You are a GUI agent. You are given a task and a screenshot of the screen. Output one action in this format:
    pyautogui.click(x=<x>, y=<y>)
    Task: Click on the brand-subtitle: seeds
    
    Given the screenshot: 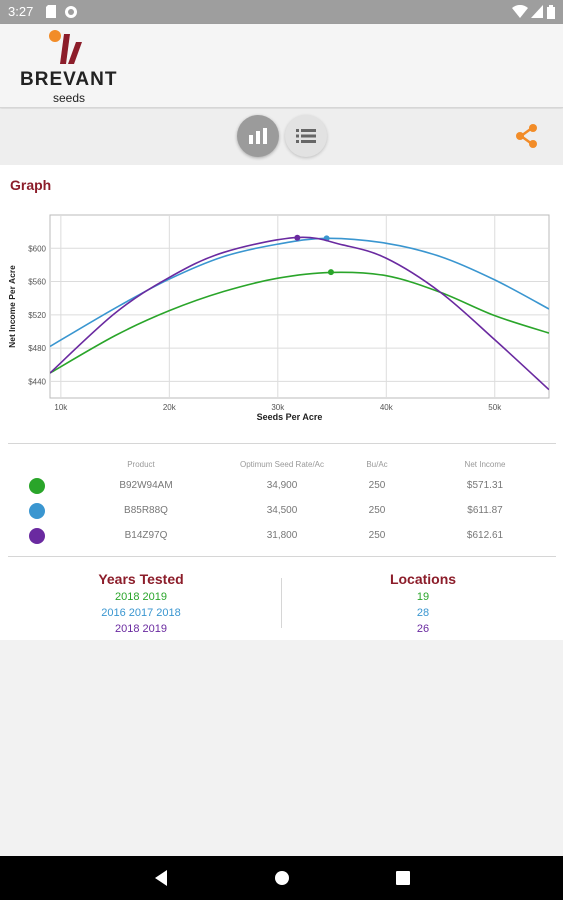 What is the action you would take?
    pyautogui.click(x=69, y=98)
    